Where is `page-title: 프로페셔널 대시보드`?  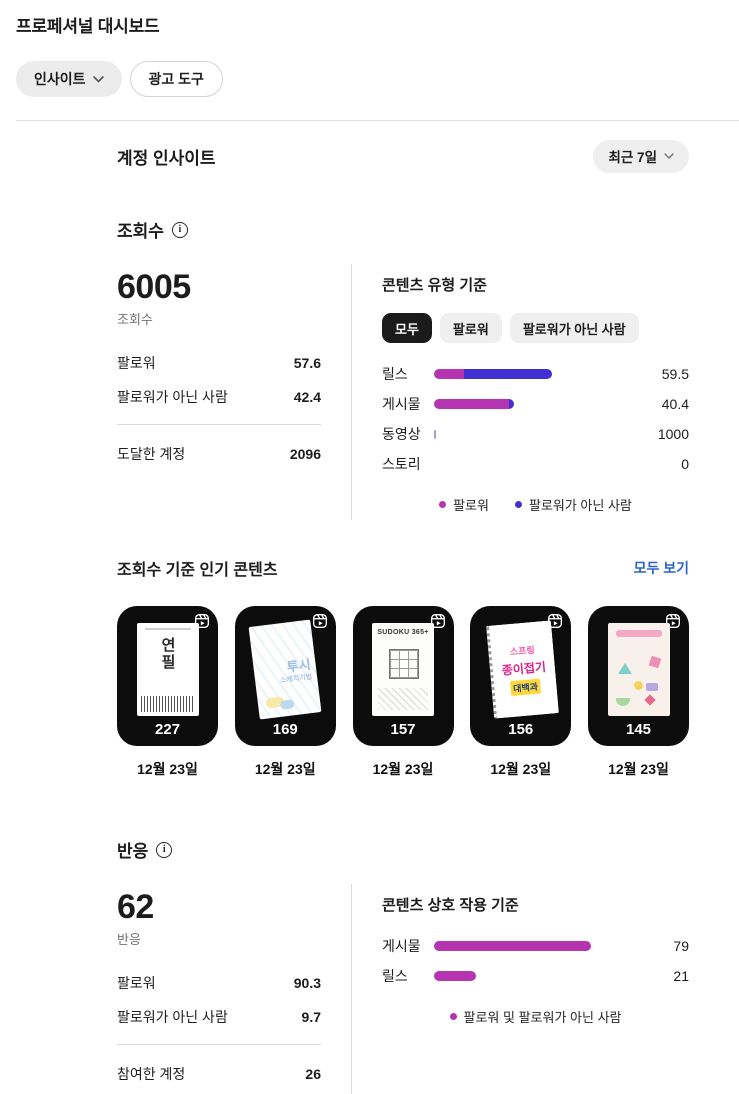
page-title: 프로페셔널 대시보드 is located at coordinates (88, 26).